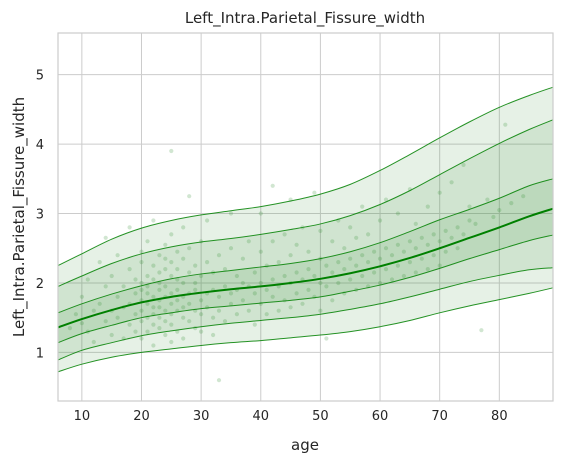 The height and width of the screenshot is (463, 562). Describe the element at coordinates (40, 284) in the screenshot. I see `y-tick-label: 2` at that location.